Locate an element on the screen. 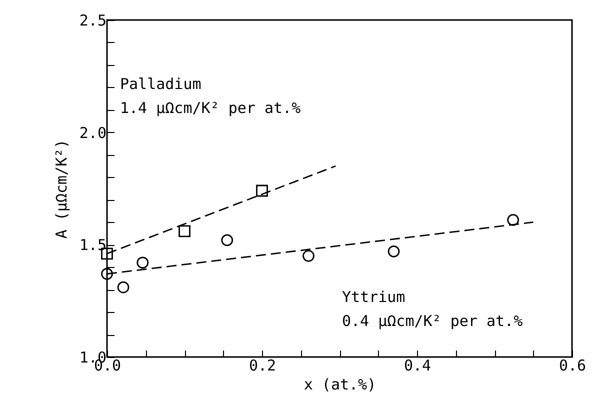 The height and width of the screenshot is (410, 593). y-tick-label: 1.5 is located at coordinates (92, 245).